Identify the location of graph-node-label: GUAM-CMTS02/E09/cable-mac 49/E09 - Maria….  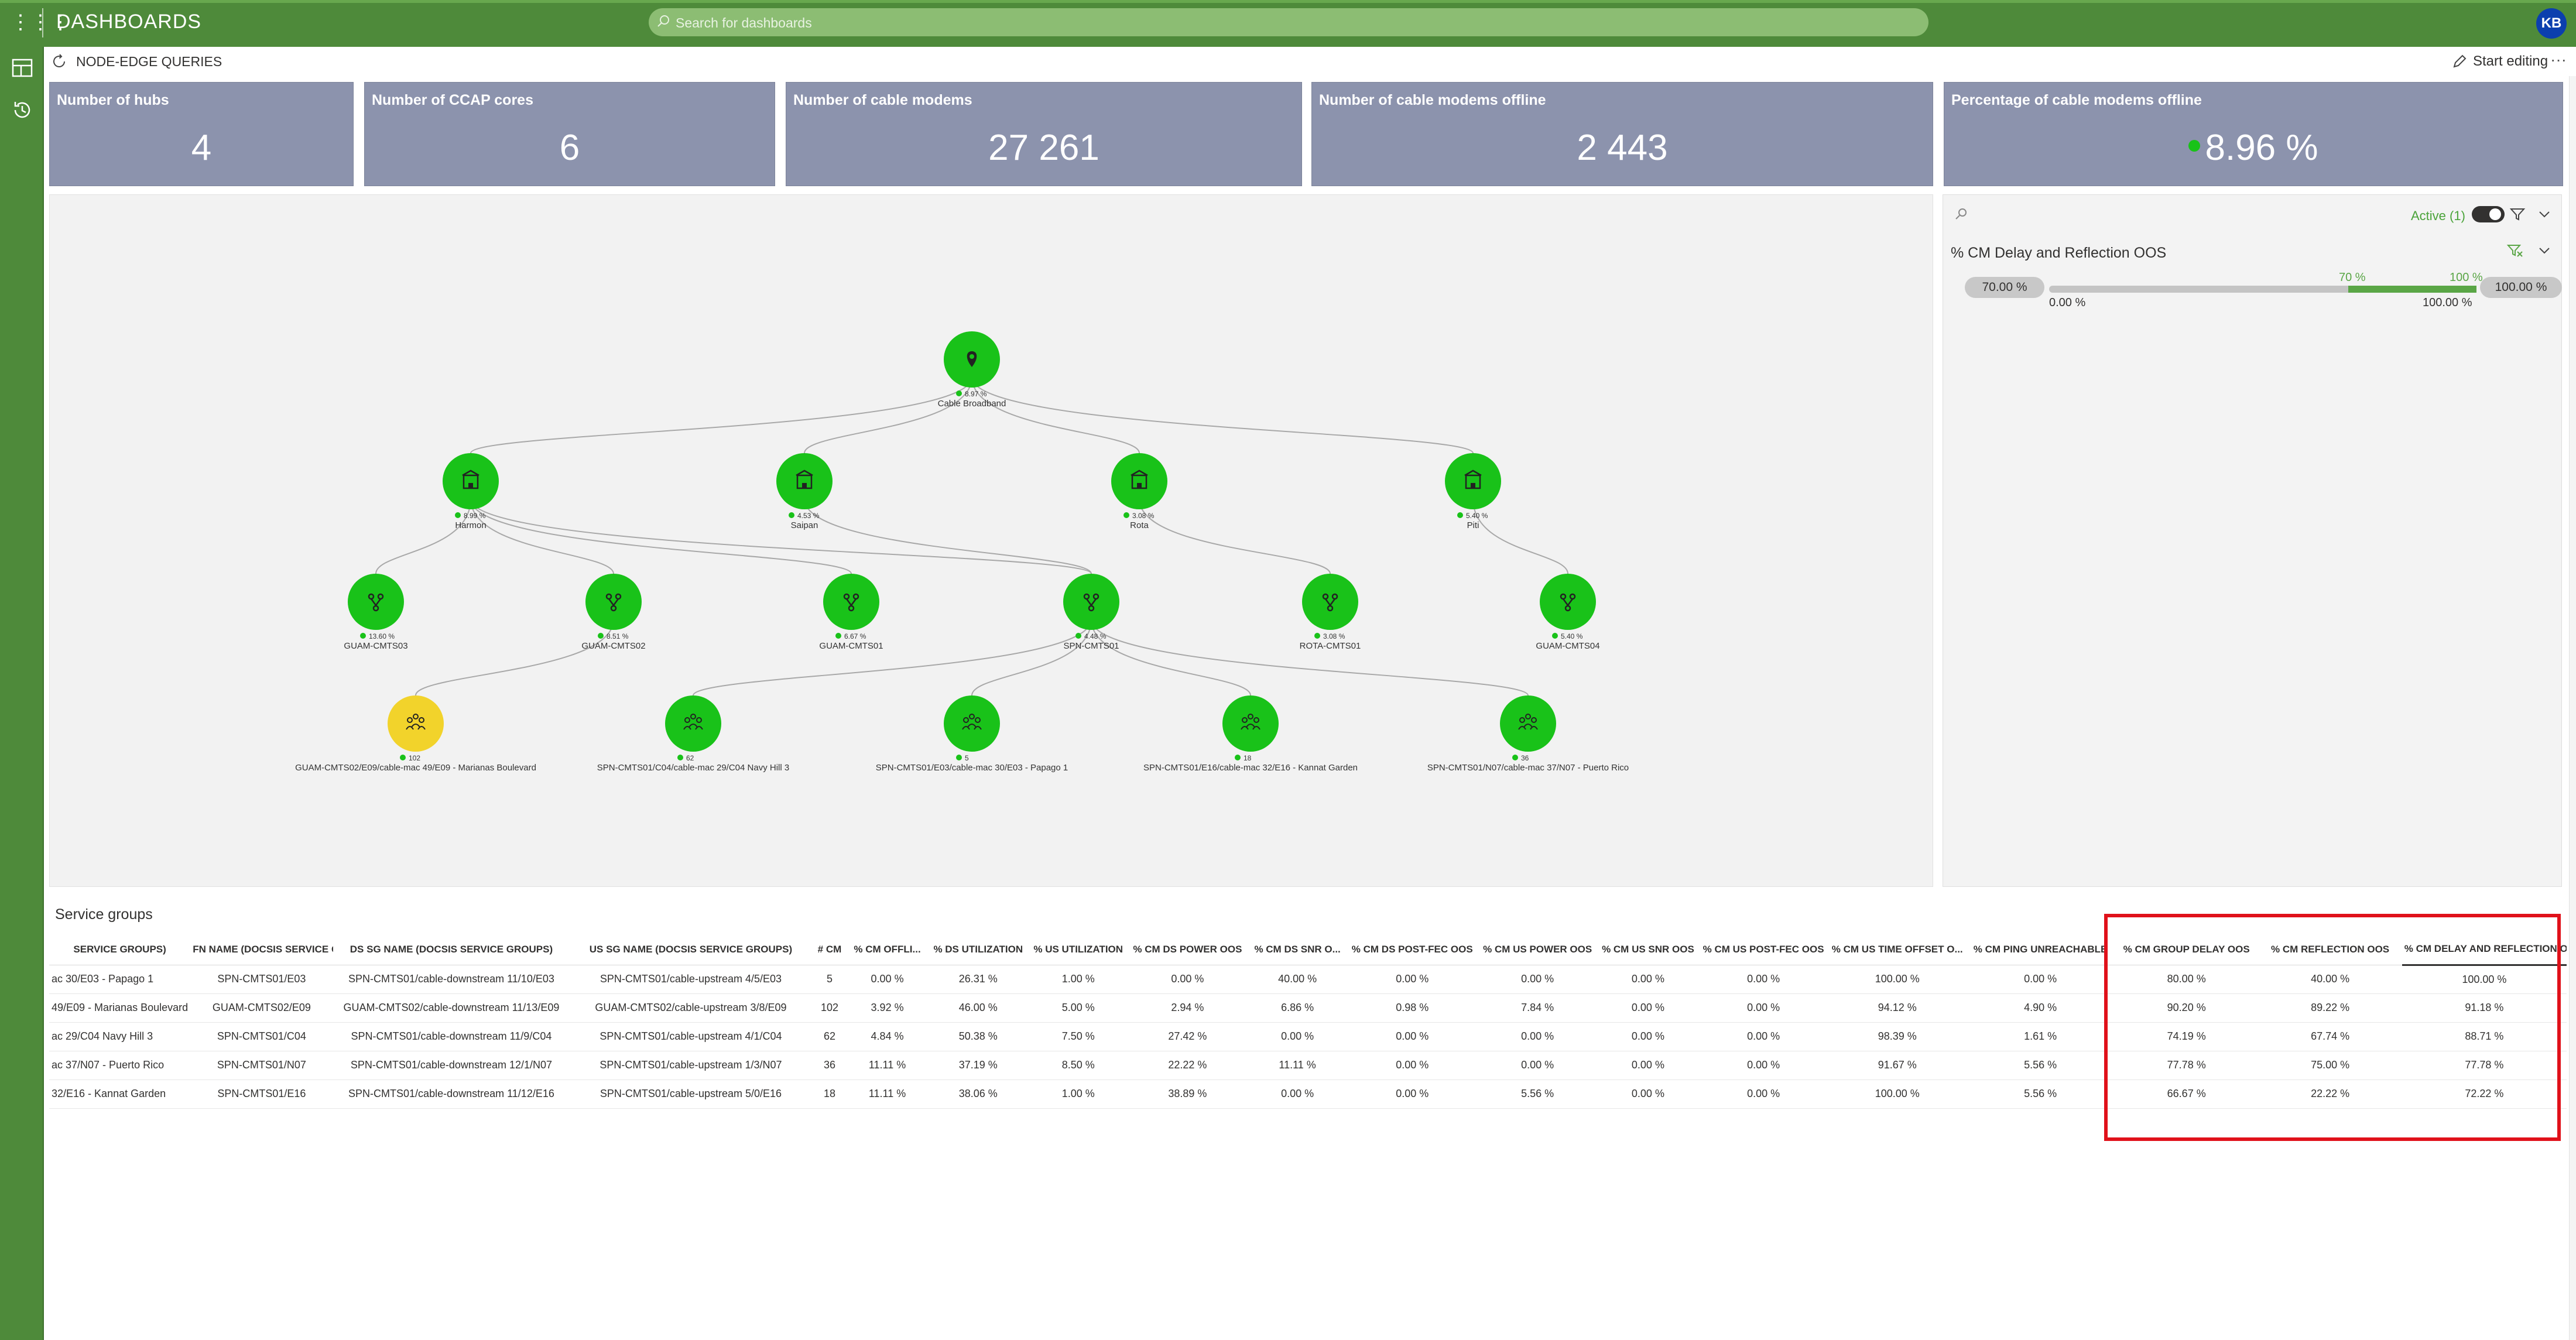
(415, 768).